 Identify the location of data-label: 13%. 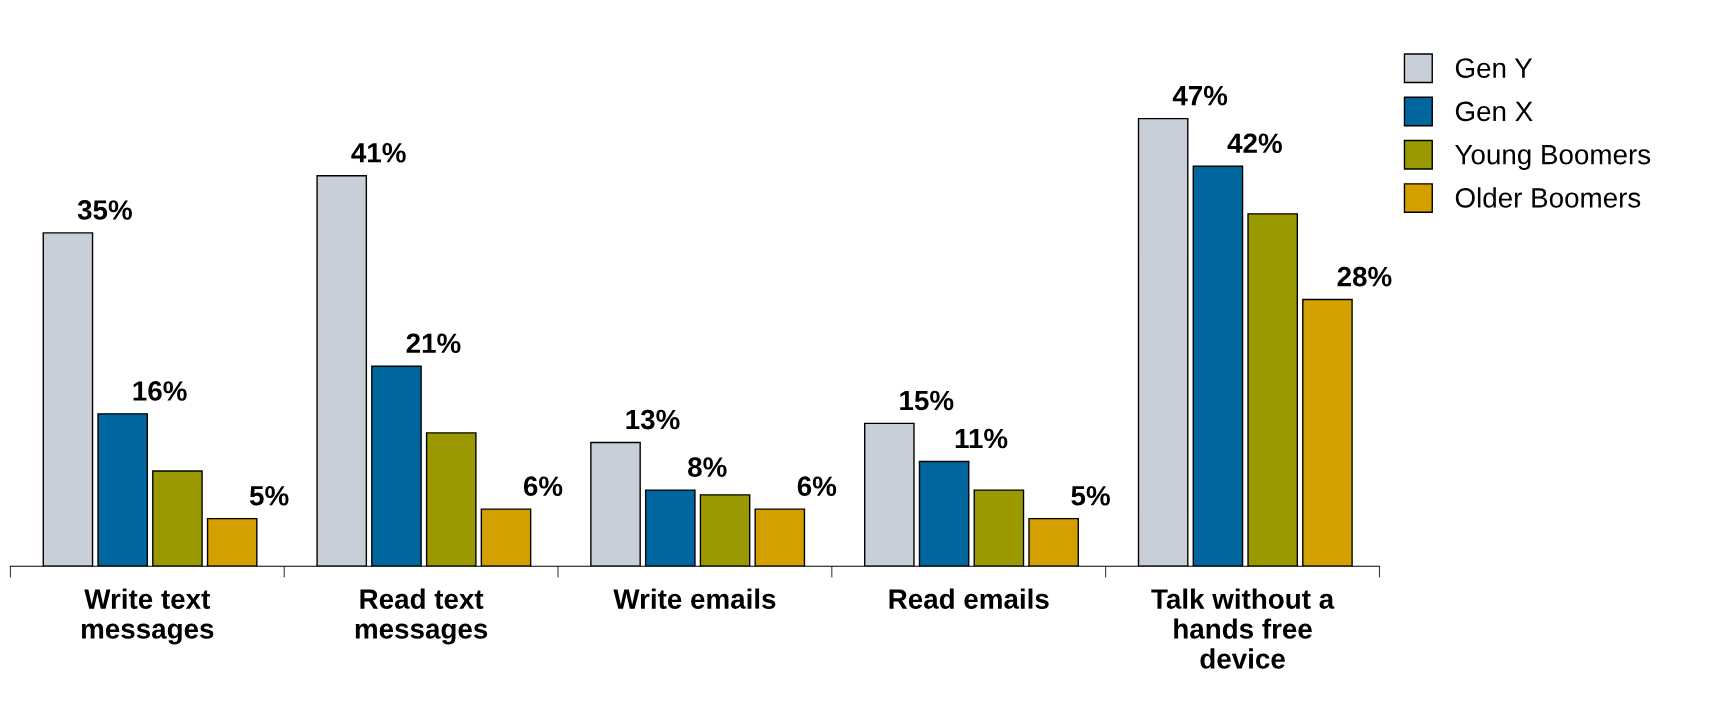
(653, 419).